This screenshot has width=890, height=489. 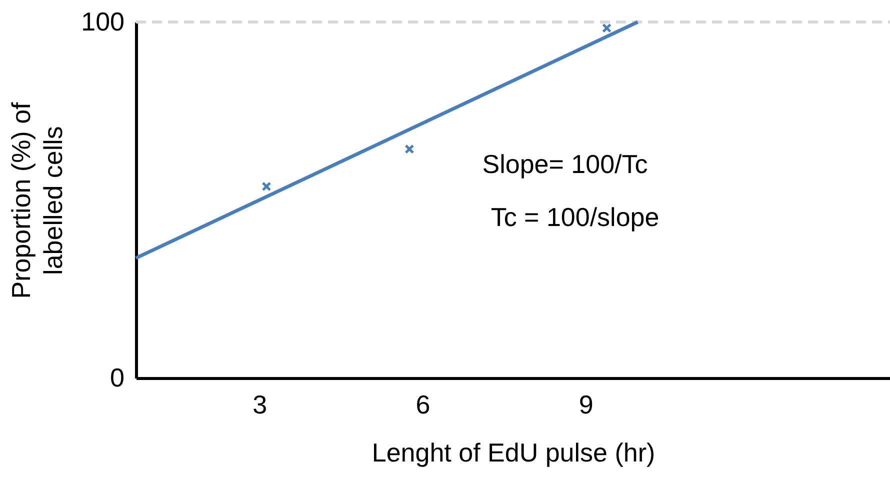 I want to click on y-tick-label: 0, so click(x=117, y=377).